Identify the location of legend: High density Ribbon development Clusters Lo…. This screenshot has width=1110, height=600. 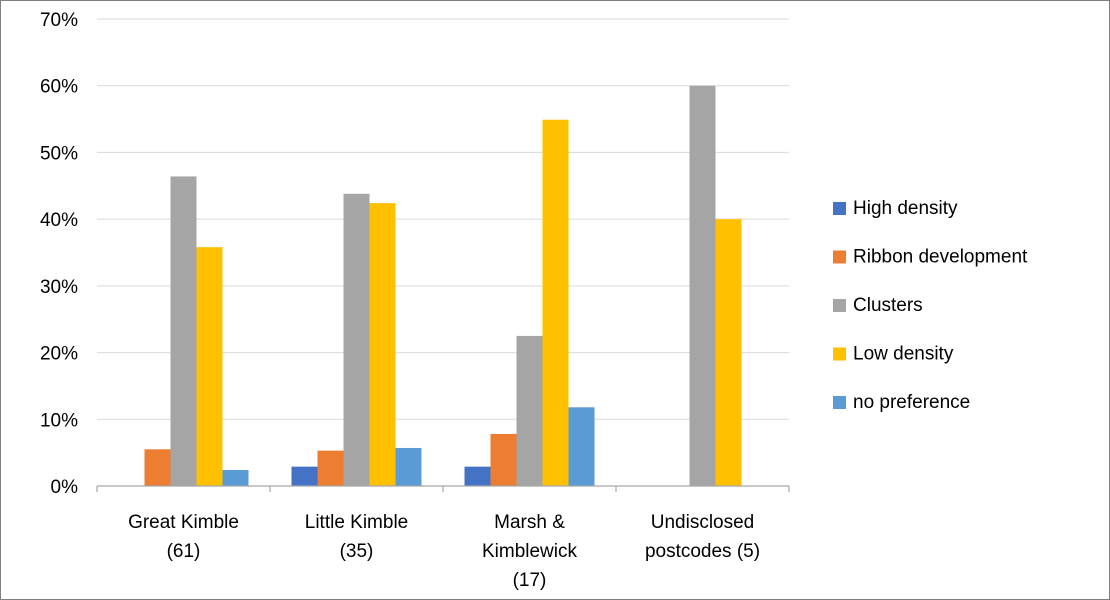
(930, 305).